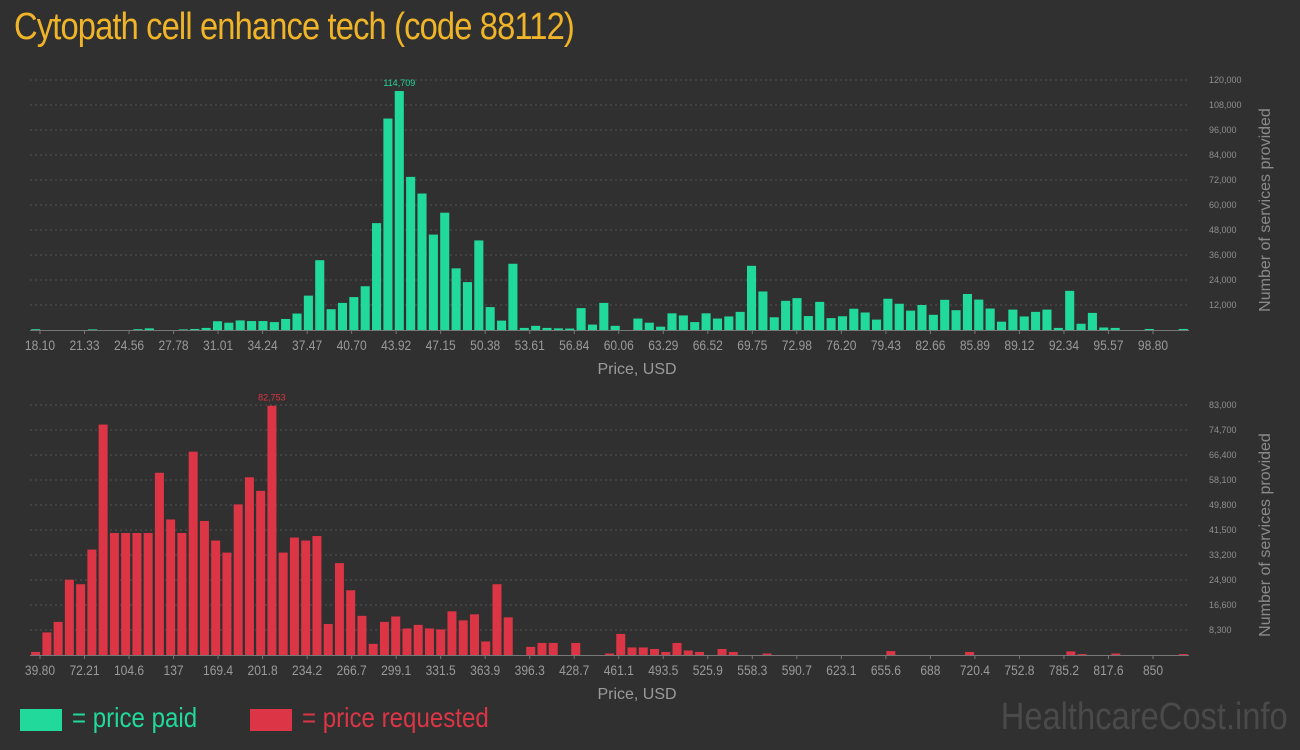  Describe the element at coordinates (272, 398) in the screenshot. I see `chart-requested-peak-label: 82,753` at that location.